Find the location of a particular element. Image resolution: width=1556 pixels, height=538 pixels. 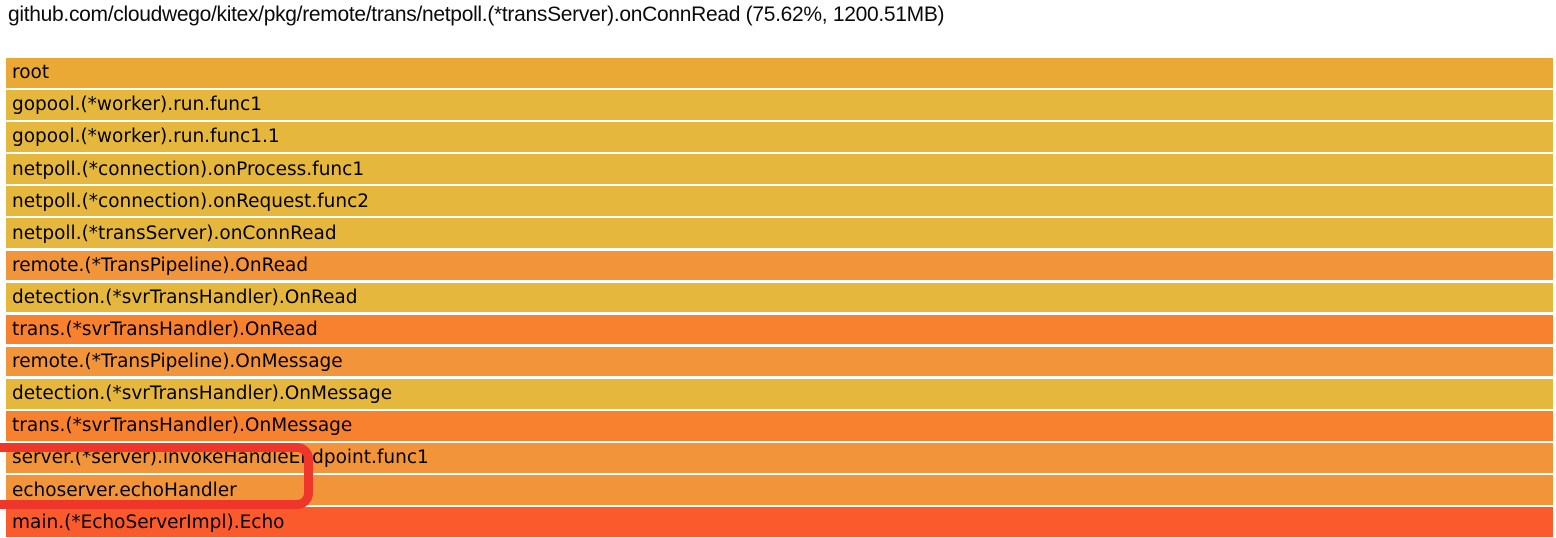

frame-label: gopool.(*worker).run.func1 is located at coordinates (137, 105).